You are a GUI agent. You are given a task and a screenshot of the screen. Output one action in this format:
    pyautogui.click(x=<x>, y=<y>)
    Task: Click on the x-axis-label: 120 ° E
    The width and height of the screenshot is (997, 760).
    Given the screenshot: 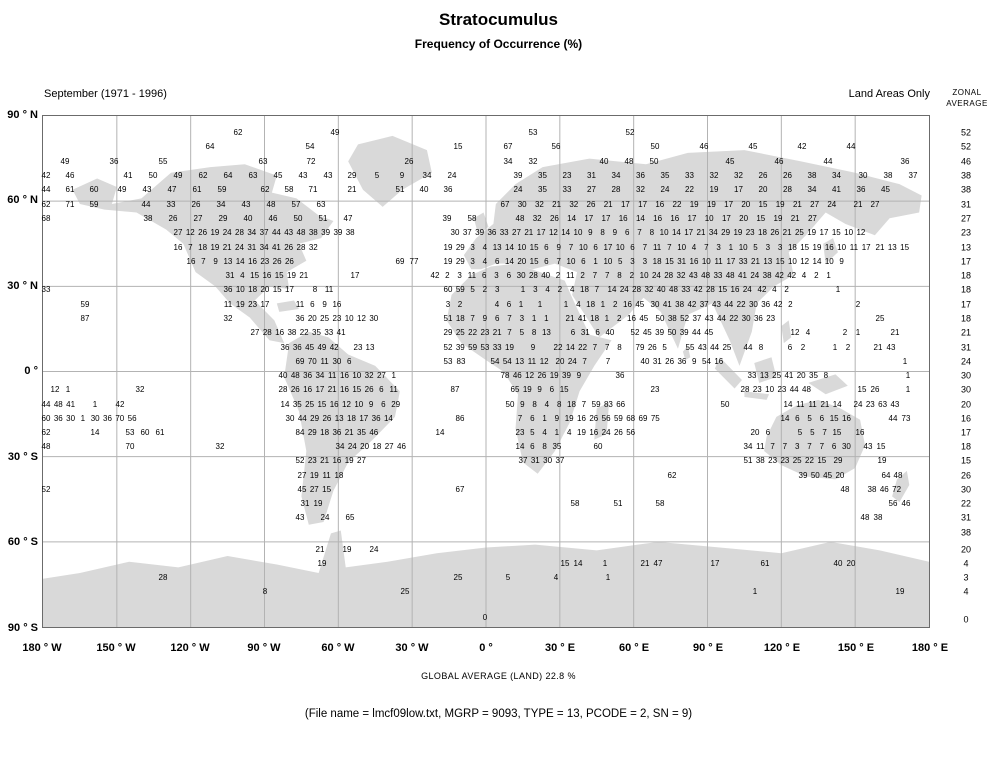 What is the action you would take?
    pyautogui.click(x=782, y=648)
    